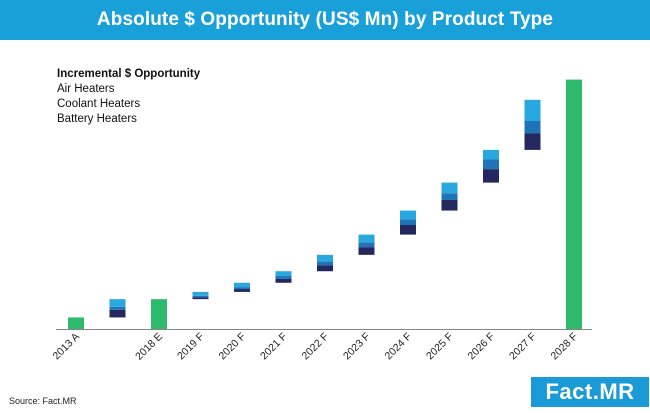 This screenshot has width=650, height=413. I want to click on x-tick-label: 2013 A, so click(67, 347).